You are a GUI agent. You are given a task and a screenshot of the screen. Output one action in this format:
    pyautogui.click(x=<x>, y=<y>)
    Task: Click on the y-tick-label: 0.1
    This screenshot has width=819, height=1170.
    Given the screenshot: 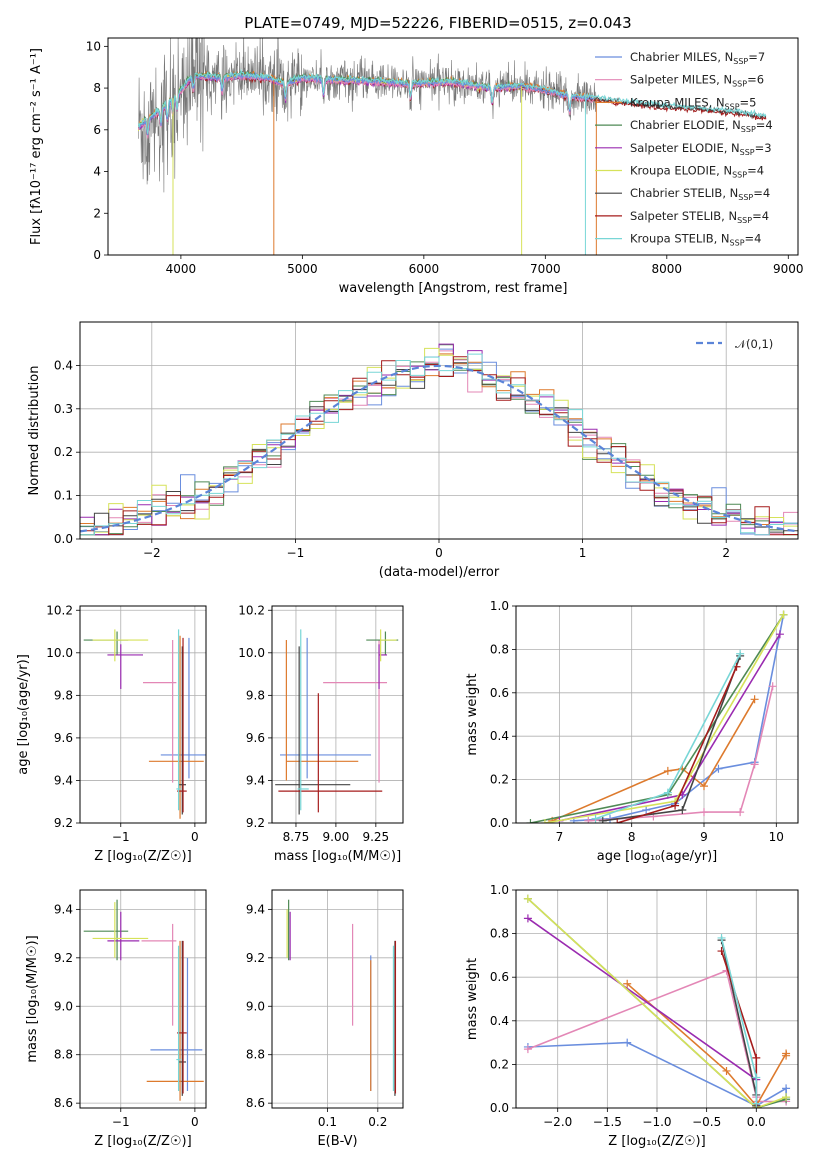 What is the action you would take?
    pyautogui.click(x=63, y=496)
    